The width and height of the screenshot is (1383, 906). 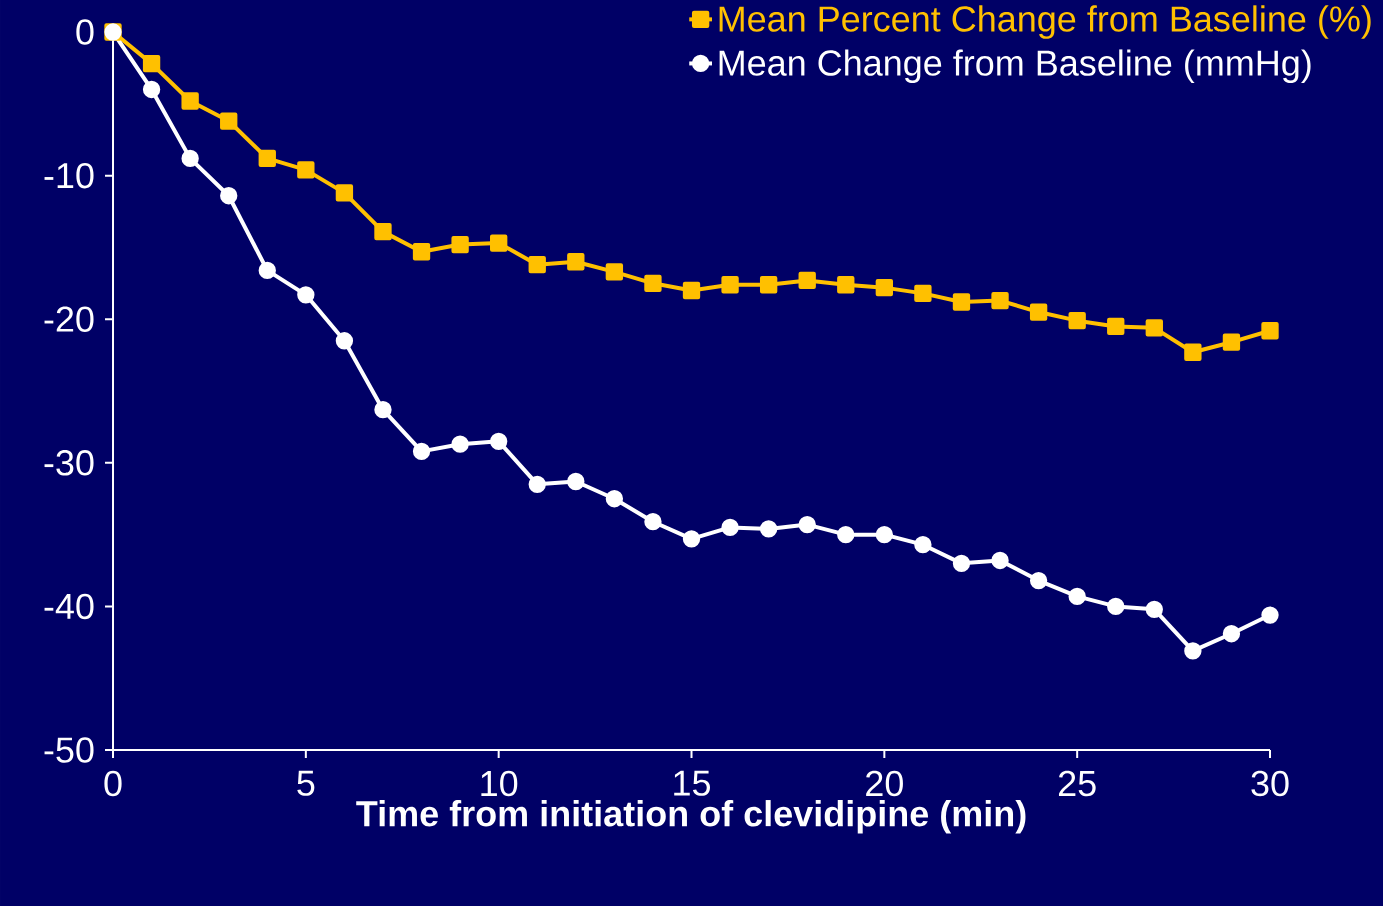 I want to click on x-tick-label: 25, so click(x=1077, y=783).